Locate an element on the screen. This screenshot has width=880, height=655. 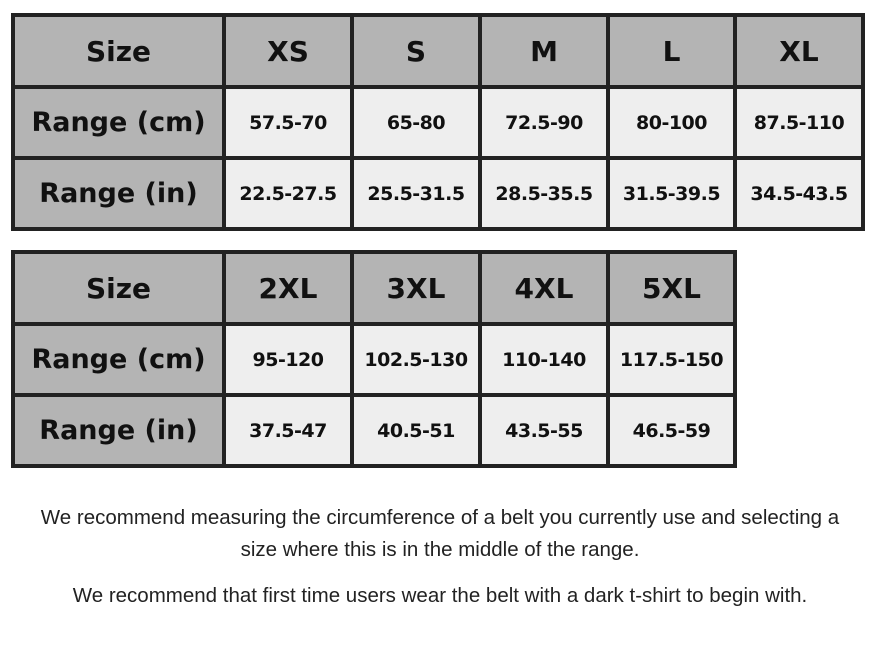
range-cell: 34.5-43.5 is located at coordinates (799, 193).